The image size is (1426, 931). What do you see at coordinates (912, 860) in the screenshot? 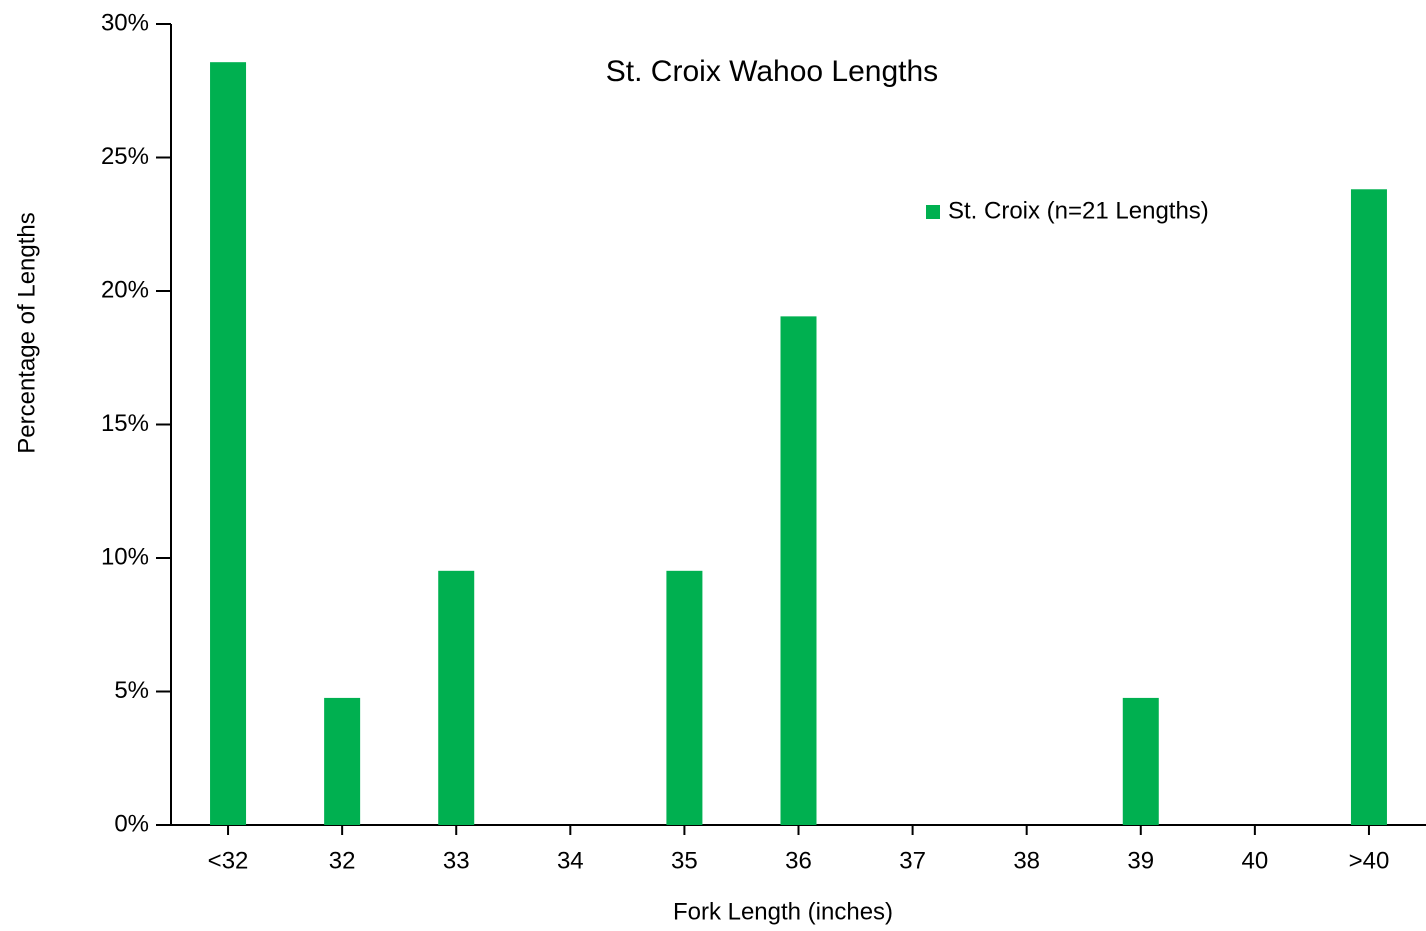
I see `x-tick-label: 37` at bounding box center [912, 860].